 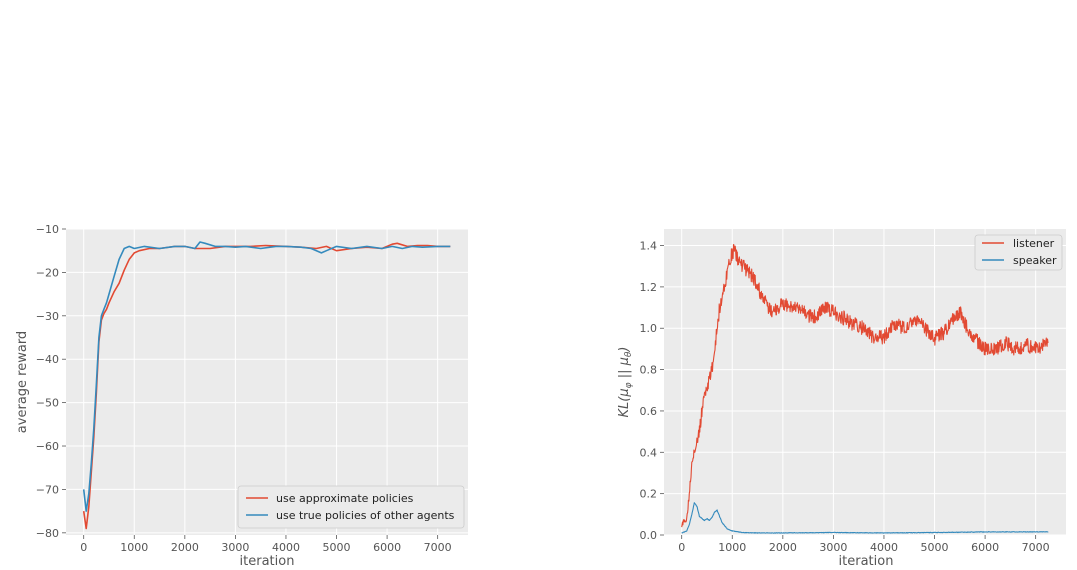 I want to click on reward-x-axis-label: iteration, so click(x=267, y=561).